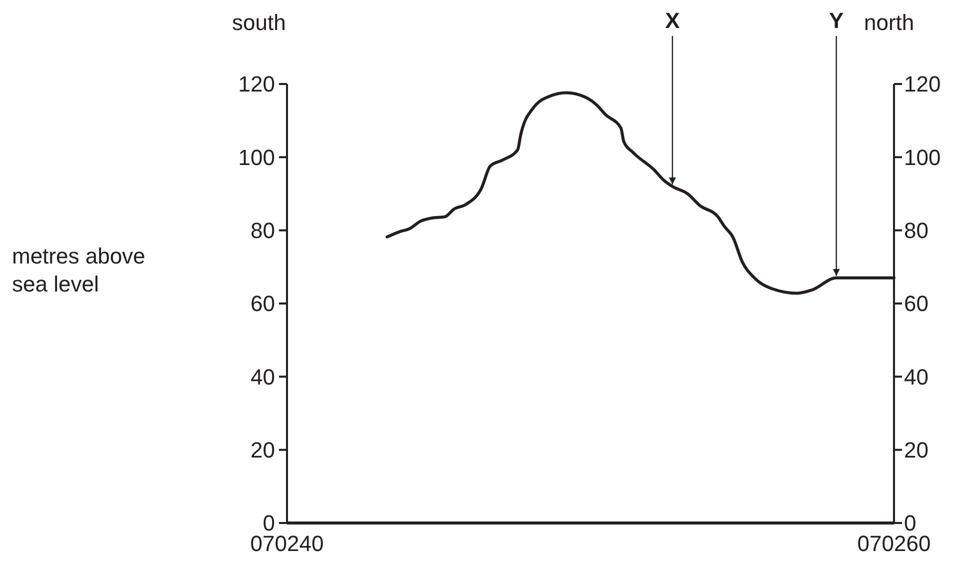  Describe the element at coordinates (256, 157) in the screenshot. I see `y-tick-label: 100` at that location.